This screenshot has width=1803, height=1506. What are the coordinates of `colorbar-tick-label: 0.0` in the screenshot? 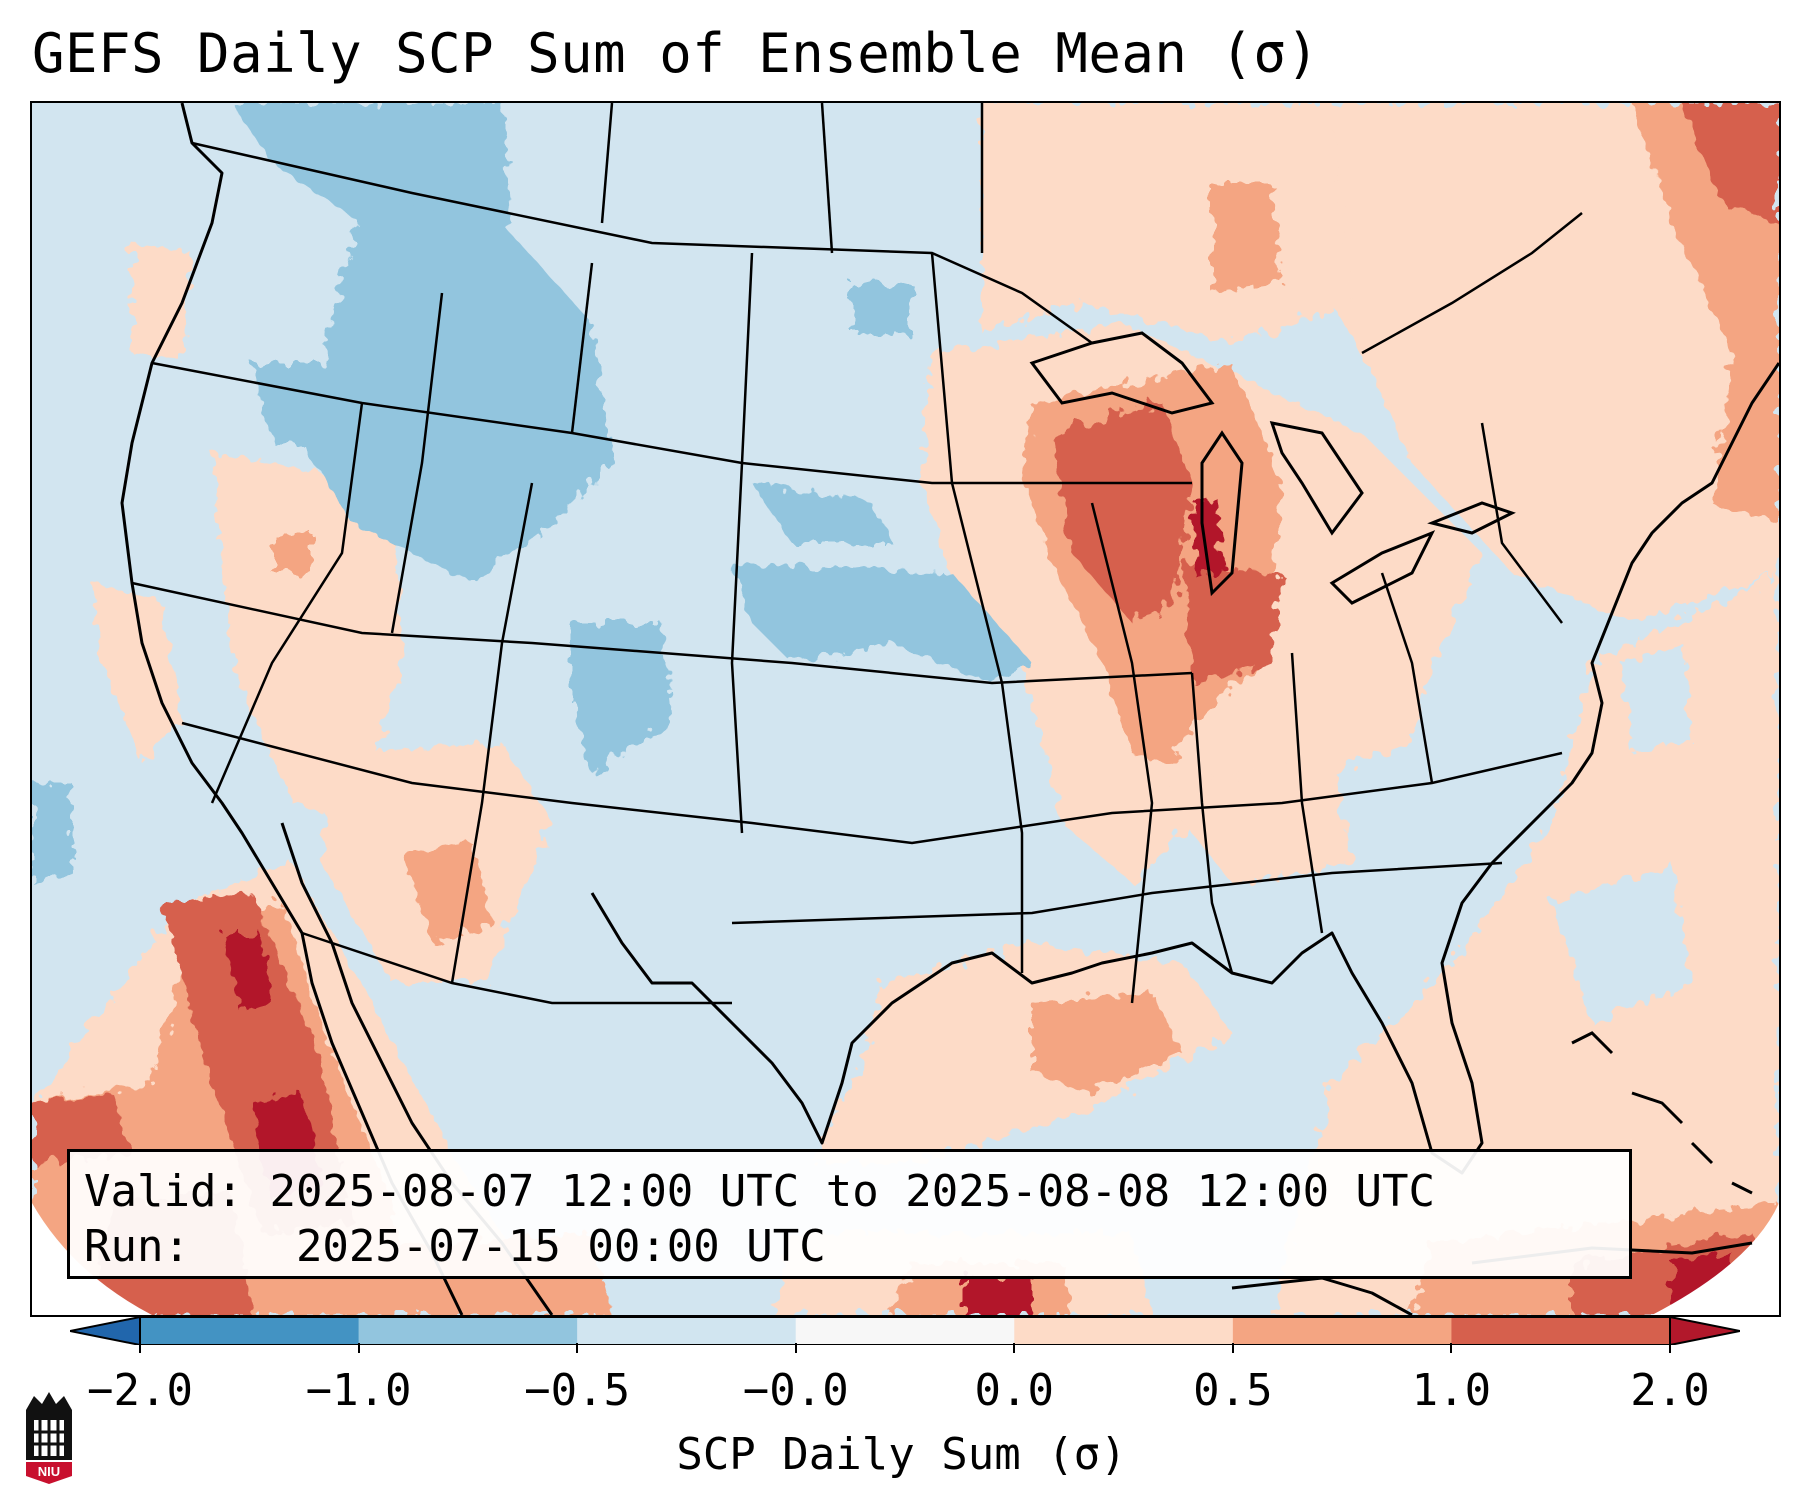 It's located at (1014, 1390).